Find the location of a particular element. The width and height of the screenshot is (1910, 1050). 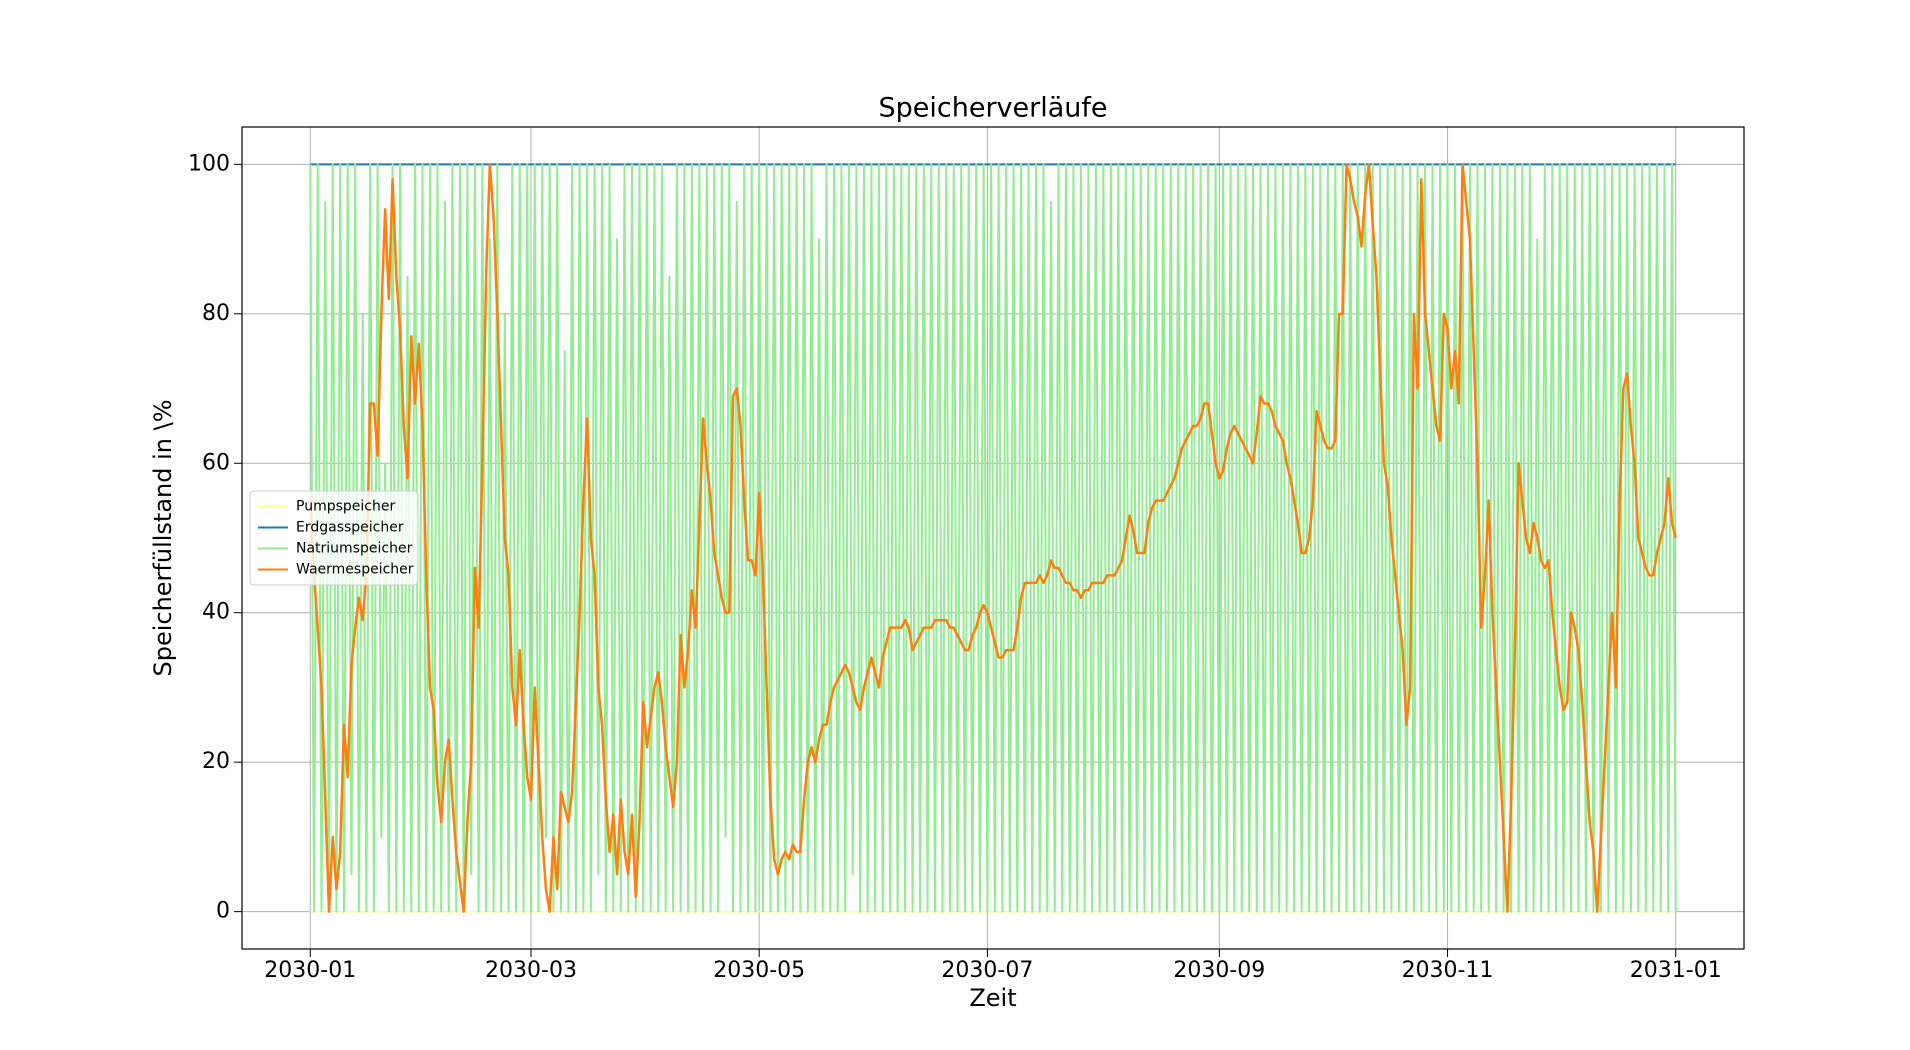

legend-label: Natriumspeicher is located at coordinates (354, 549).